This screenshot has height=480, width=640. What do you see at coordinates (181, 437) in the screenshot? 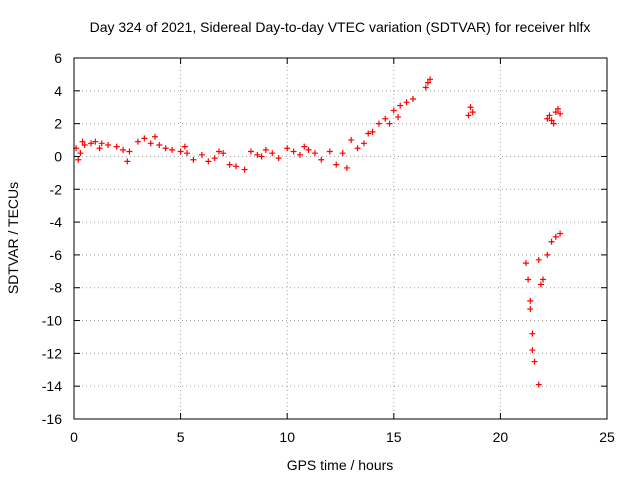
I see `x-tick-label: 5` at bounding box center [181, 437].